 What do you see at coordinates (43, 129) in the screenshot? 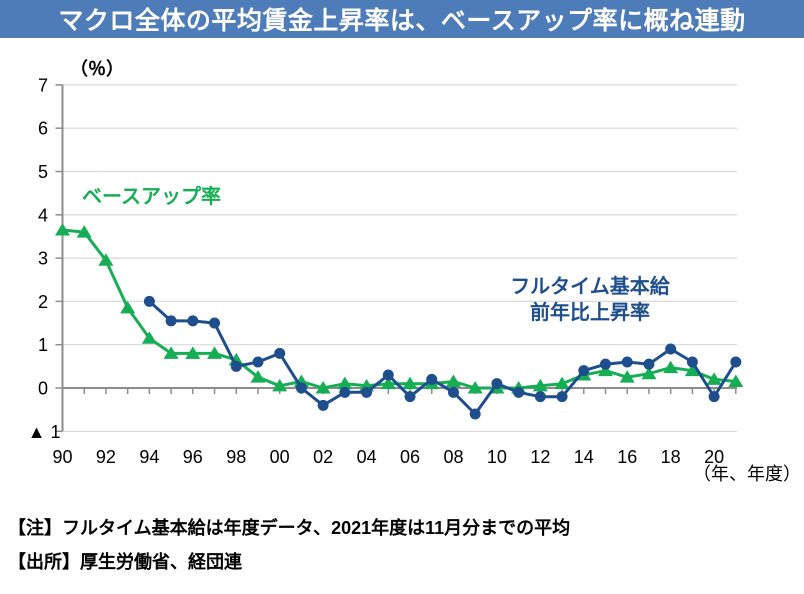
I see `svg-text: 6` at bounding box center [43, 129].